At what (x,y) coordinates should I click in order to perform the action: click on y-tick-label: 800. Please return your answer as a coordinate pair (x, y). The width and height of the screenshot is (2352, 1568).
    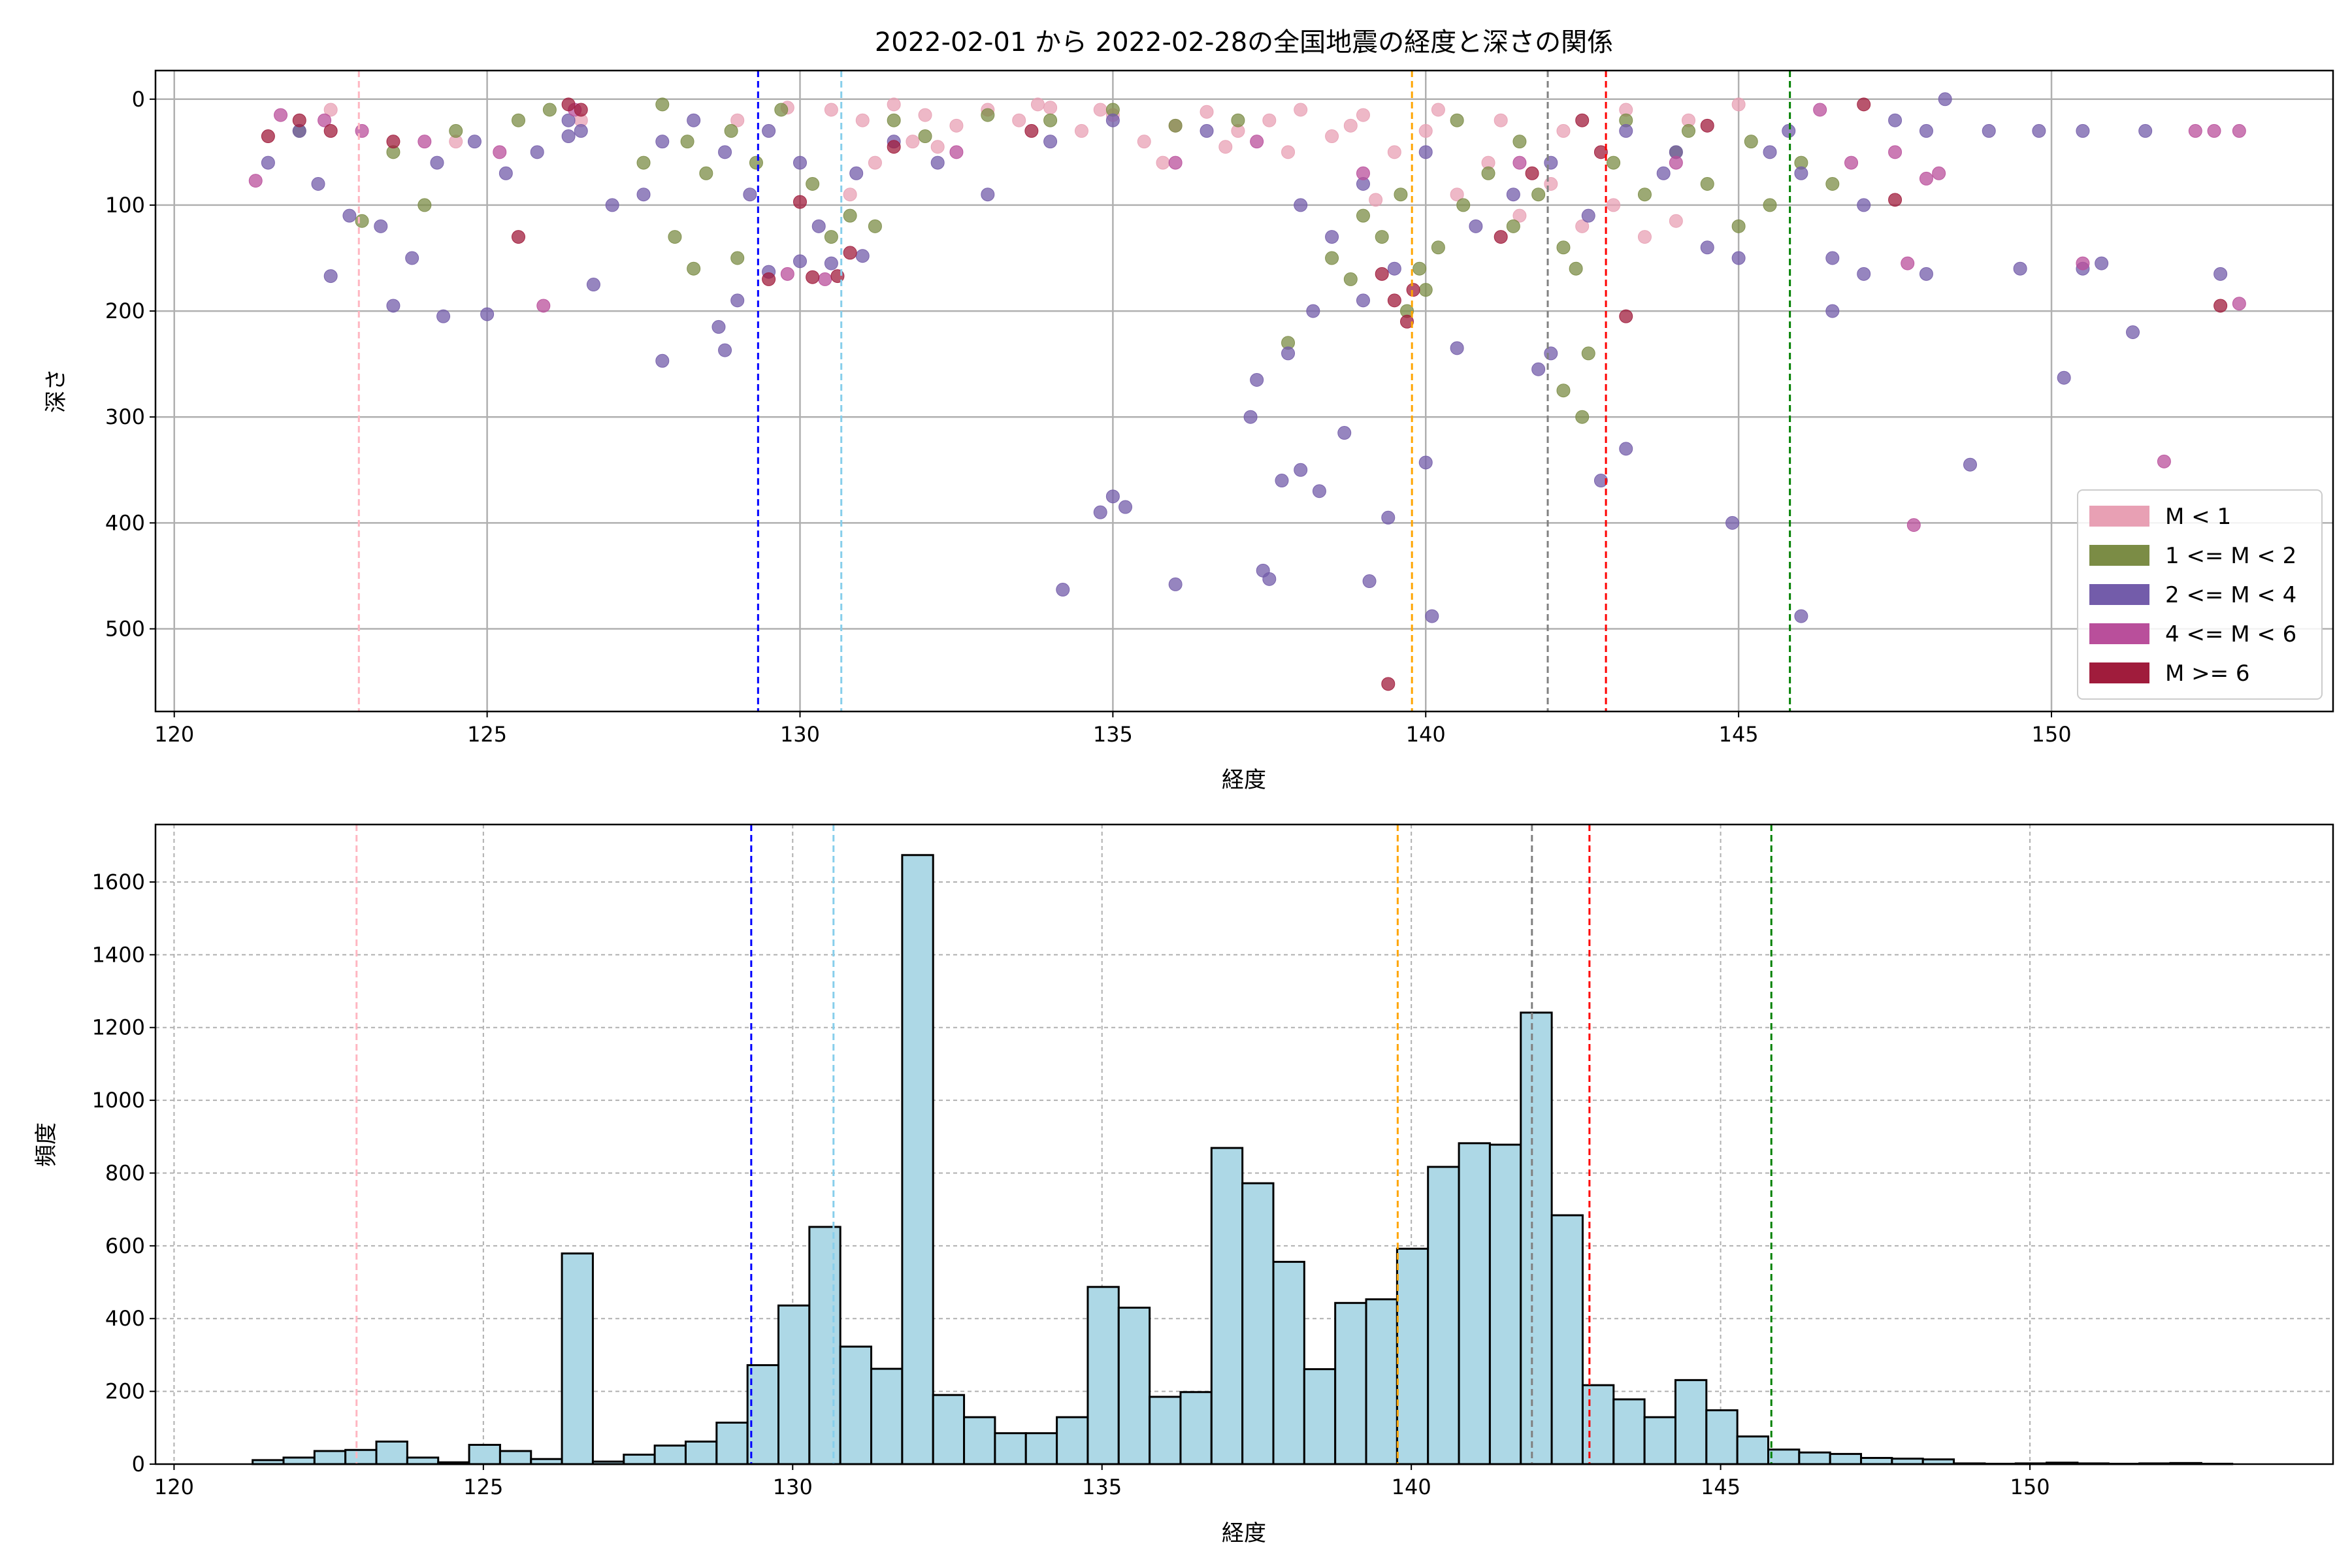
    Looking at the image, I should click on (125, 1172).